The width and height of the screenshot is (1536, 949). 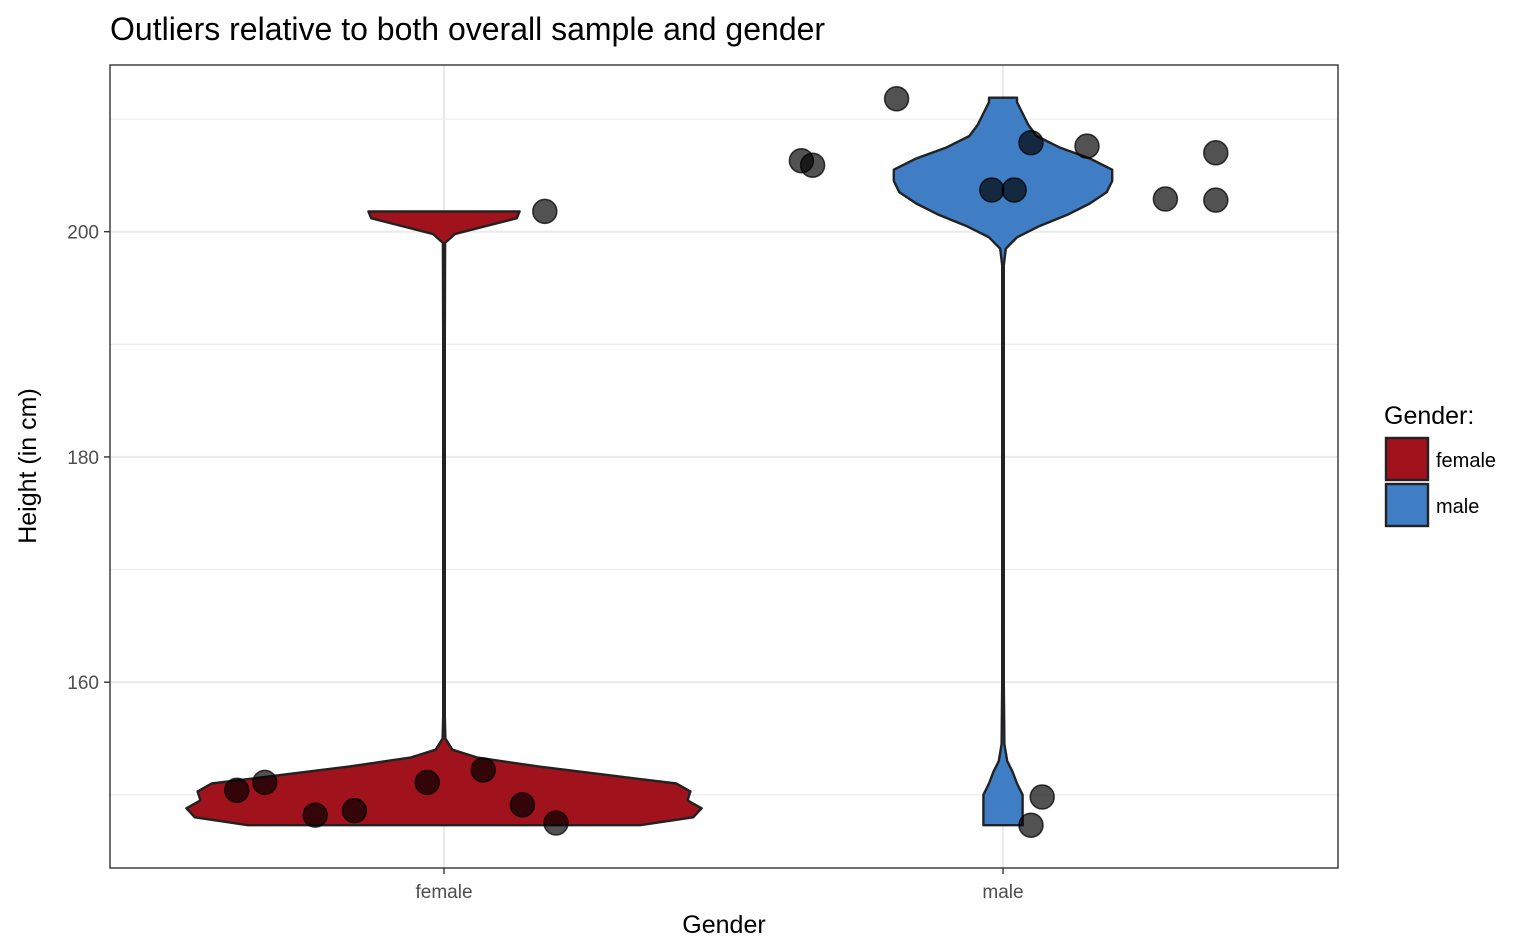 What do you see at coordinates (83, 458) in the screenshot?
I see `y-tick-label: 180` at bounding box center [83, 458].